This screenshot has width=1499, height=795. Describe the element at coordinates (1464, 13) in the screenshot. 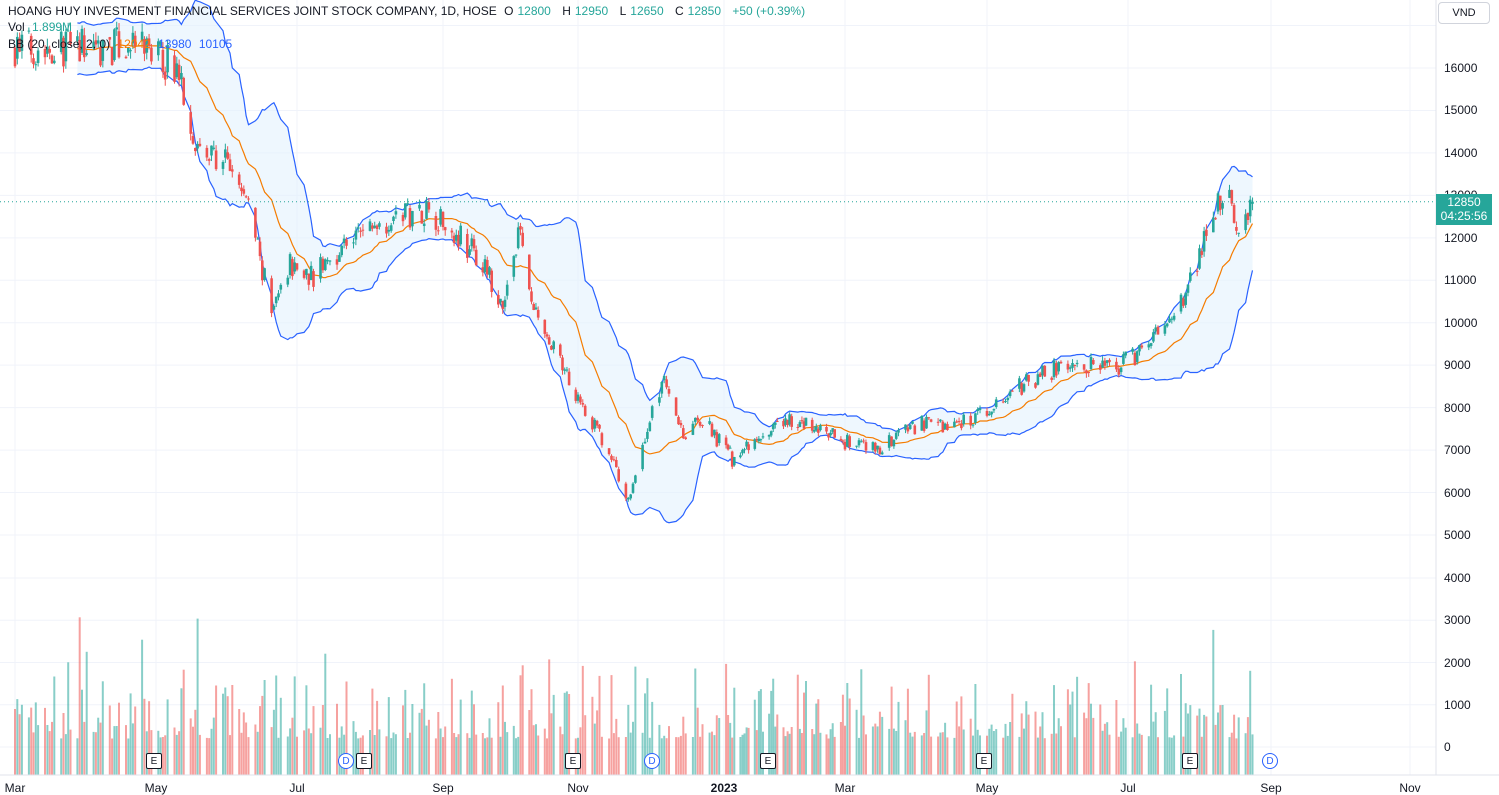

I see `currency-button: VND` at that location.